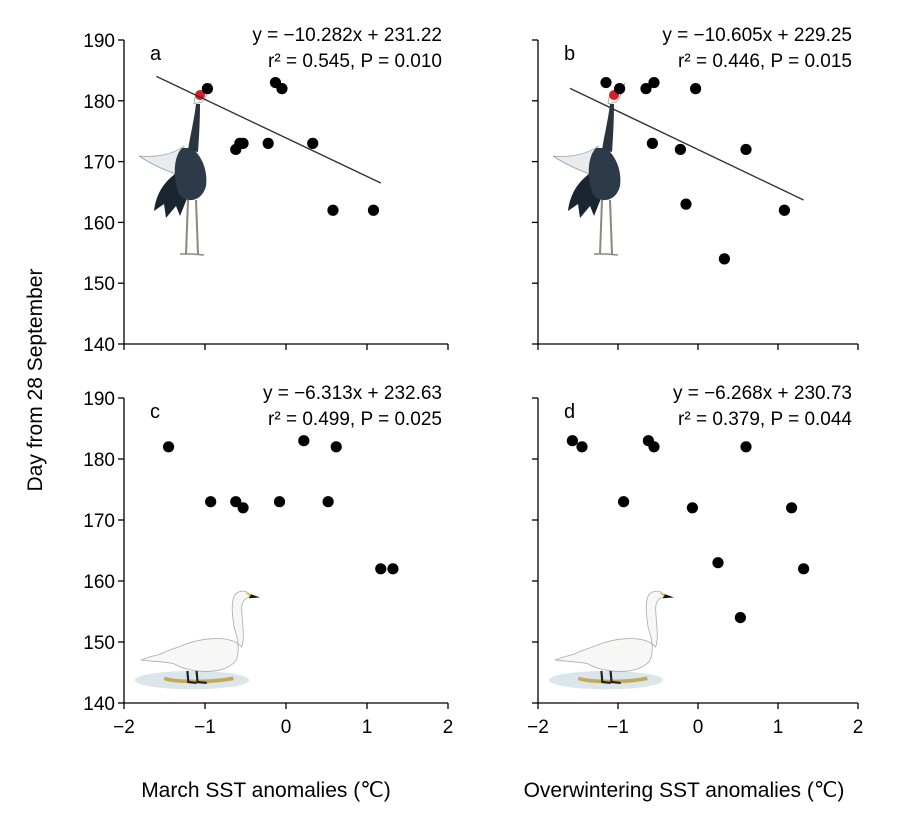  I want to click on panel-label: b, so click(569, 54).